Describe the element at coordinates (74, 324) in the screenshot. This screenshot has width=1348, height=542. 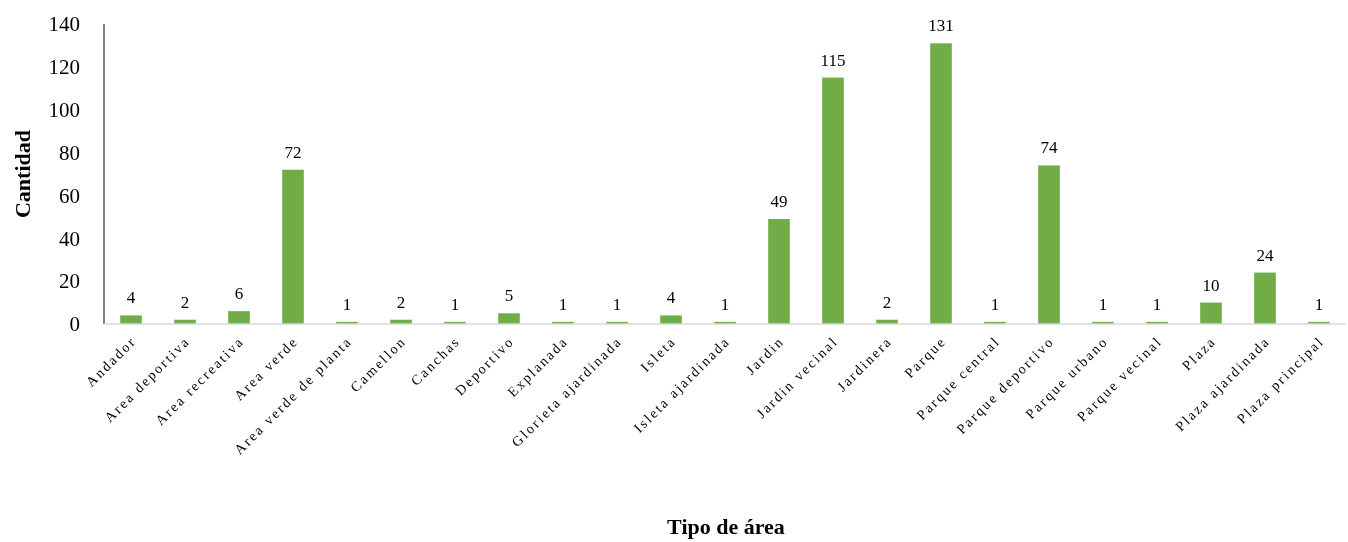
I see `y-tick-label: 0` at that location.